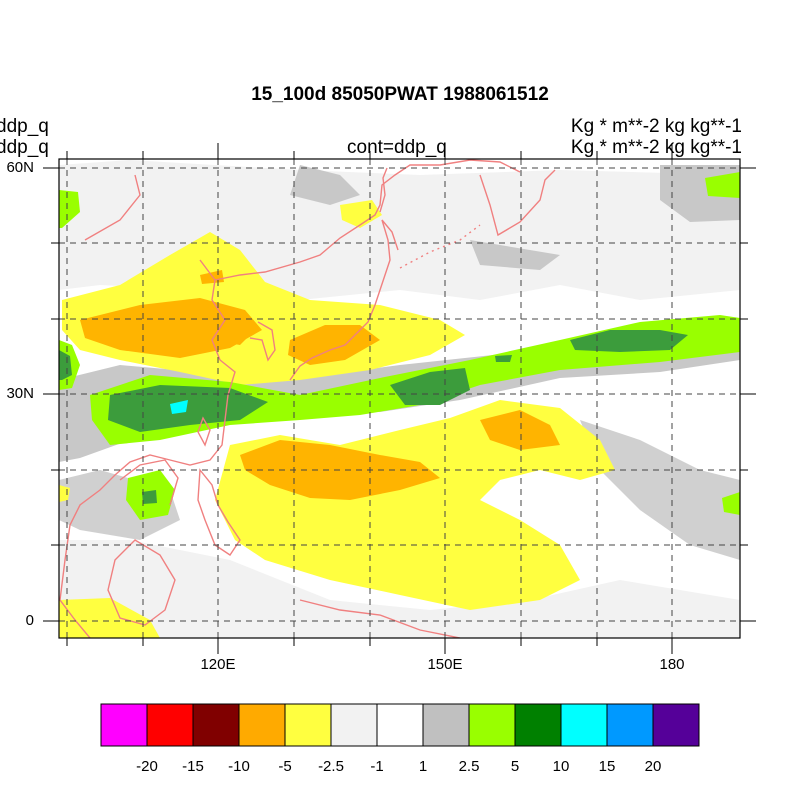 Image resolution: width=800 pixels, height=800 pixels. I want to click on coast-kurils, so click(440, 246).